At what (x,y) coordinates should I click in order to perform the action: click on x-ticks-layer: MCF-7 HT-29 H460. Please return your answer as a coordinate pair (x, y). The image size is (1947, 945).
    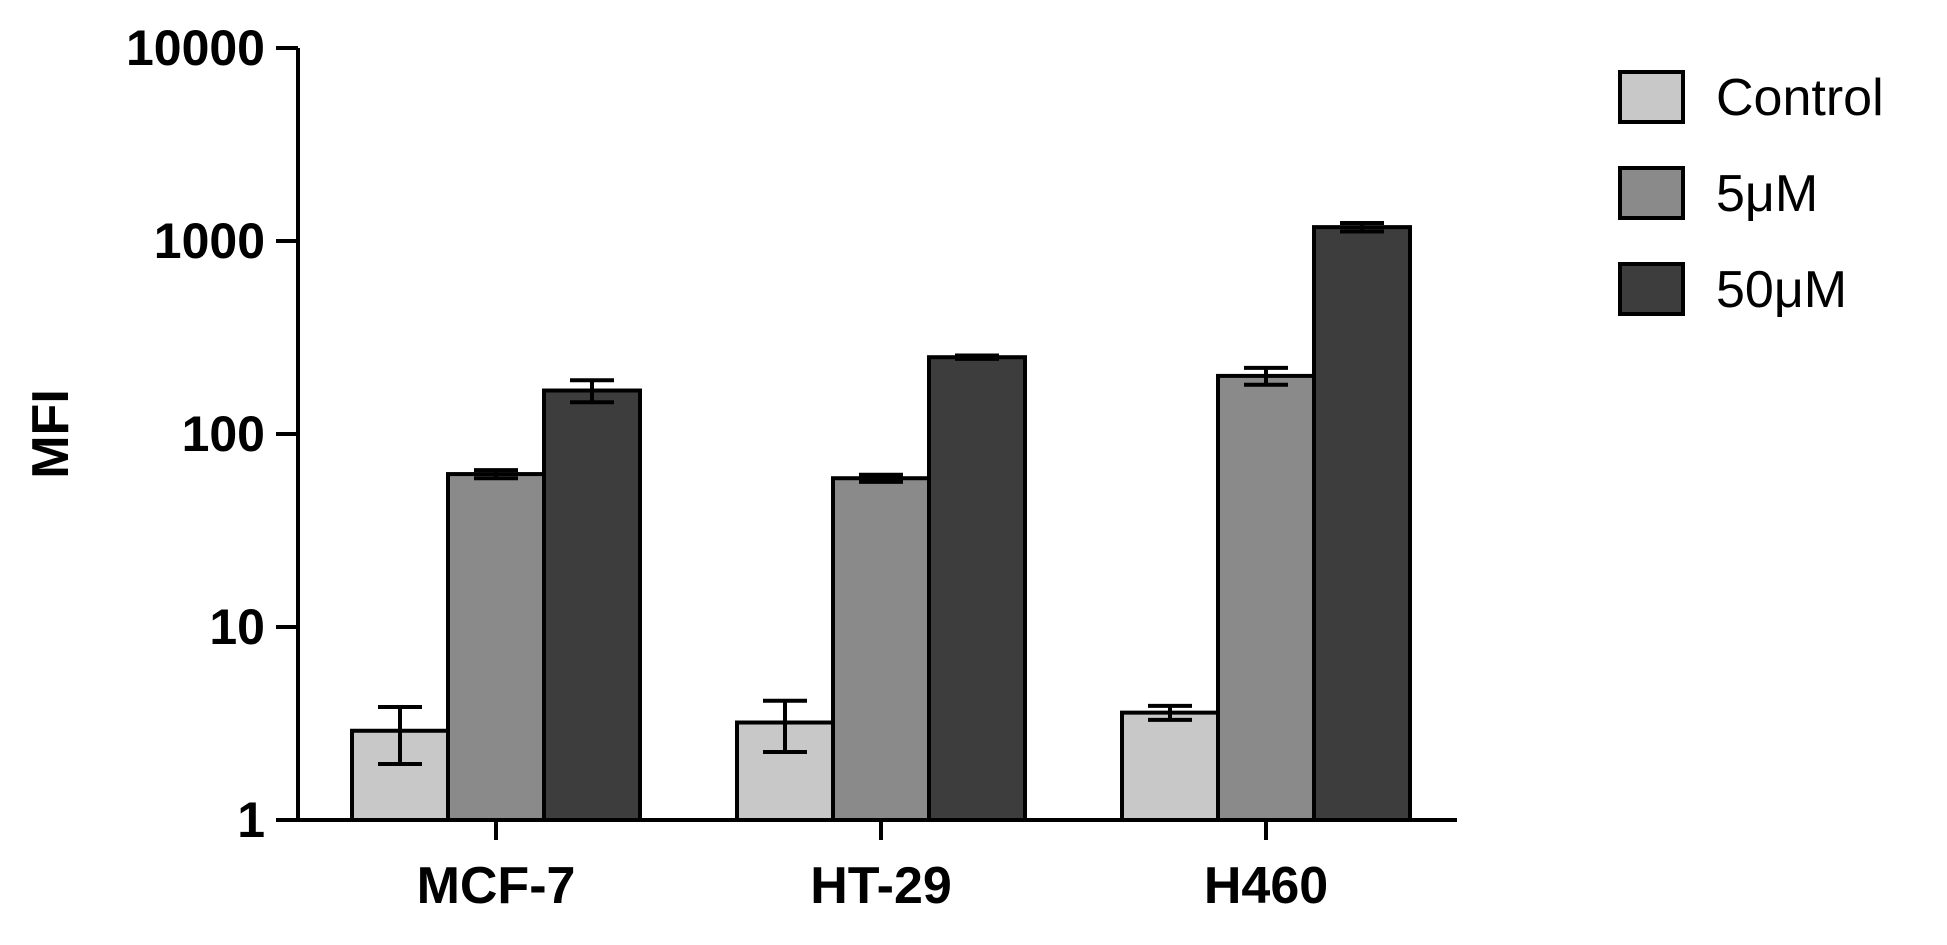
    Looking at the image, I should click on (872, 867).